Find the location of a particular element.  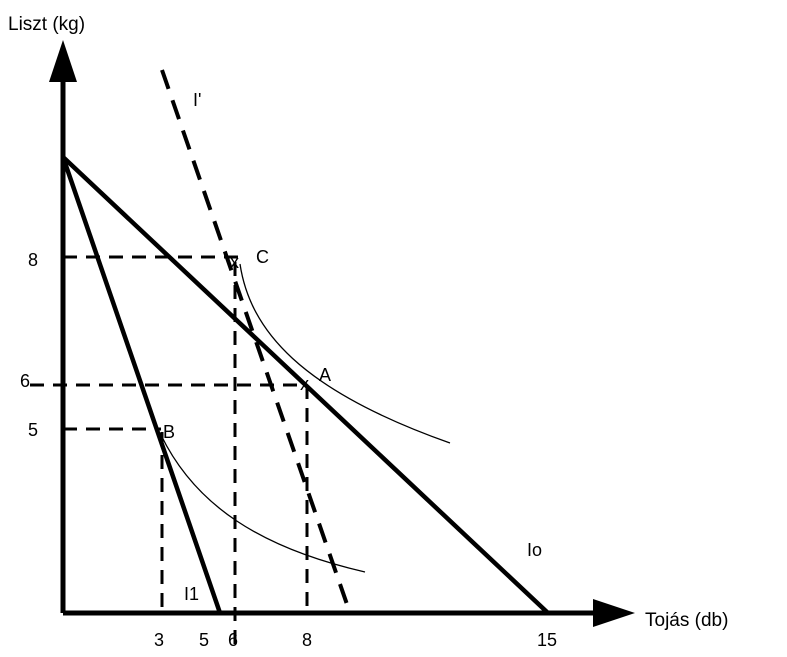

y-tick-8: 8 is located at coordinates (33, 260).